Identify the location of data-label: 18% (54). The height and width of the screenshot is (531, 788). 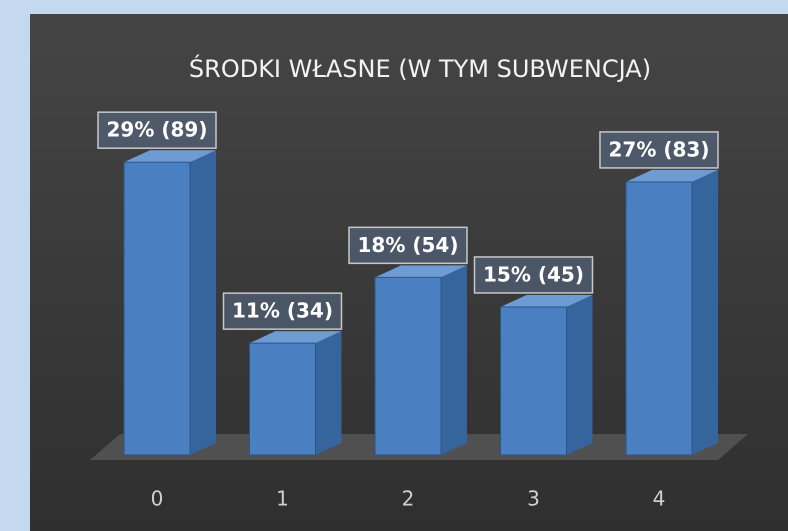
(408, 245).